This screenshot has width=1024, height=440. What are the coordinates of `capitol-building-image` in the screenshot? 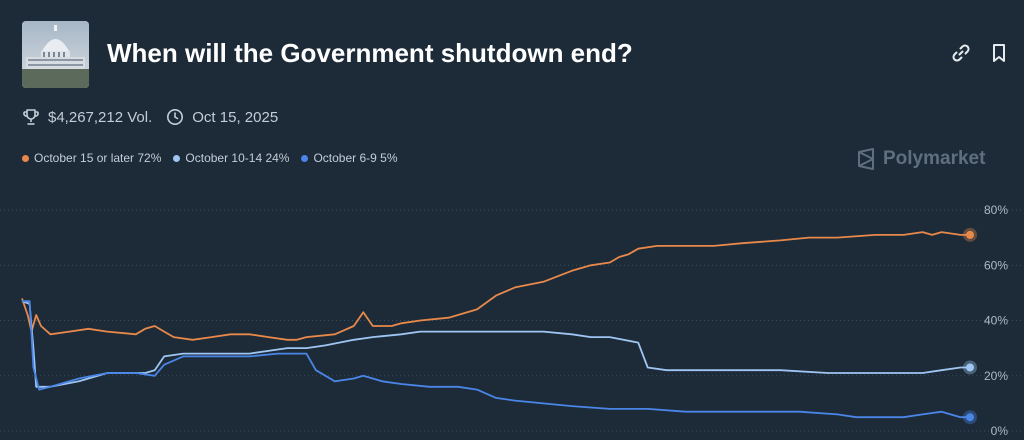 It's located at (55, 54).